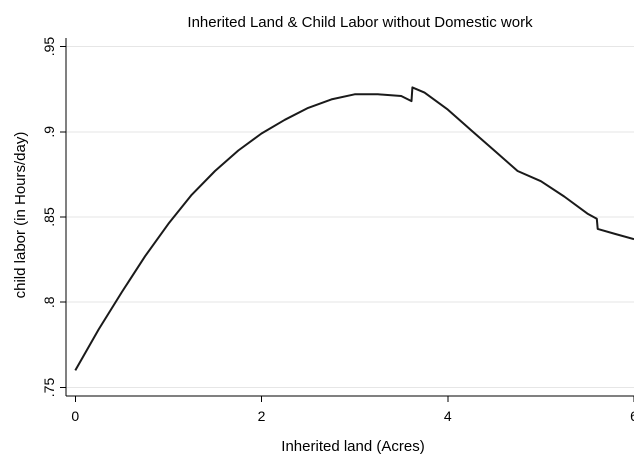 This screenshot has height=457, width=634. What do you see at coordinates (448, 416) in the screenshot?
I see `x-tick-label: 4` at bounding box center [448, 416].